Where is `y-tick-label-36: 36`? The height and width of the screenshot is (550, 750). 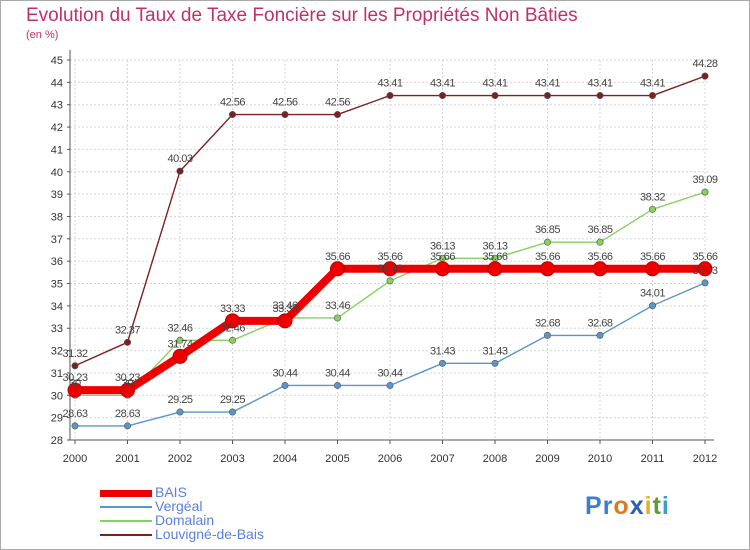
y-tick-label-36: 36 is located at coordinates (57, 262).